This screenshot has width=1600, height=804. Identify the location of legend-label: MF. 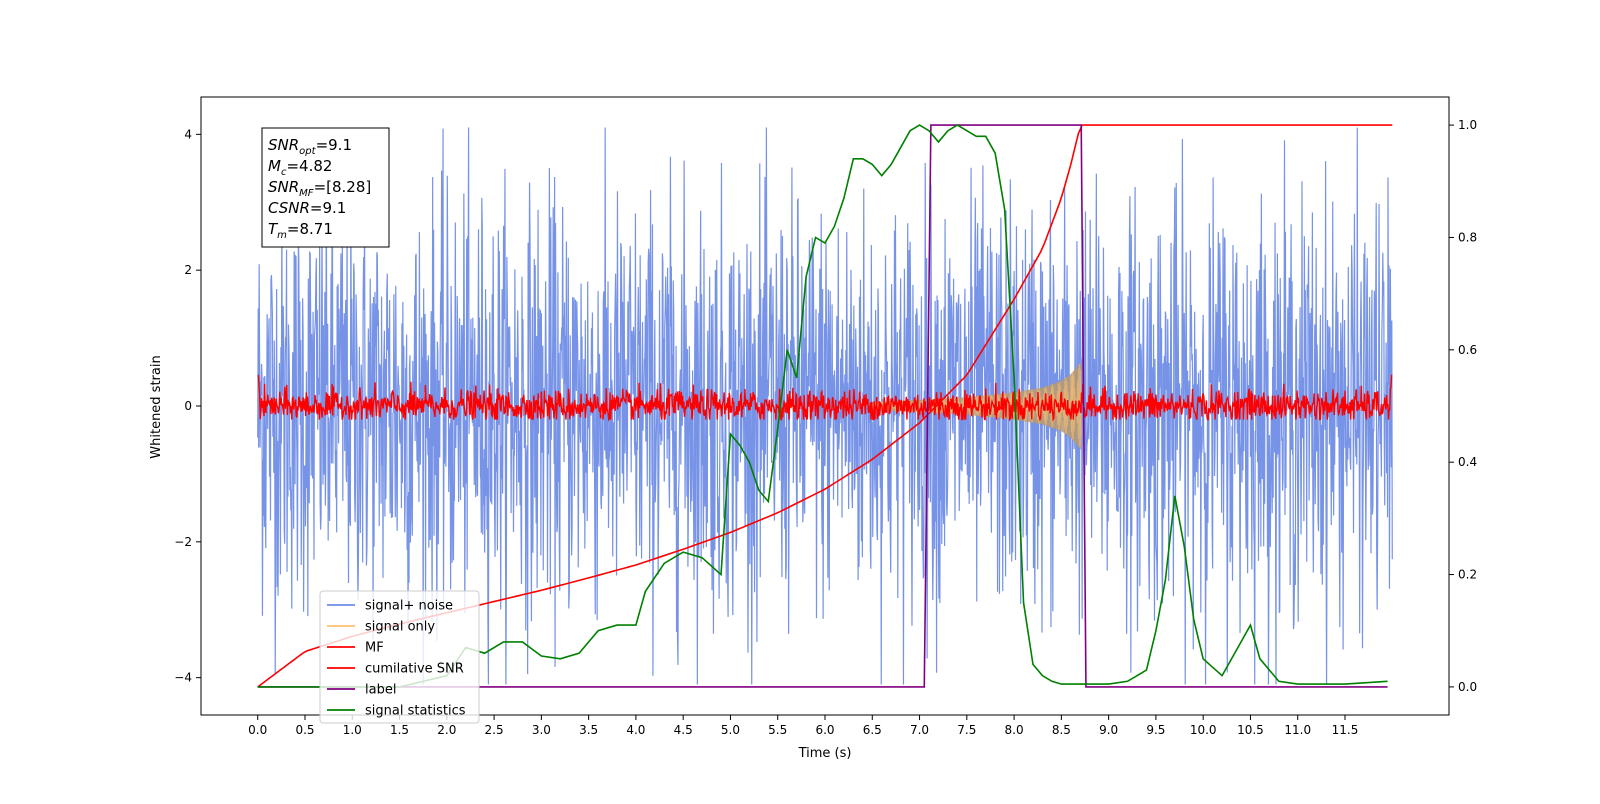
(374, 648).